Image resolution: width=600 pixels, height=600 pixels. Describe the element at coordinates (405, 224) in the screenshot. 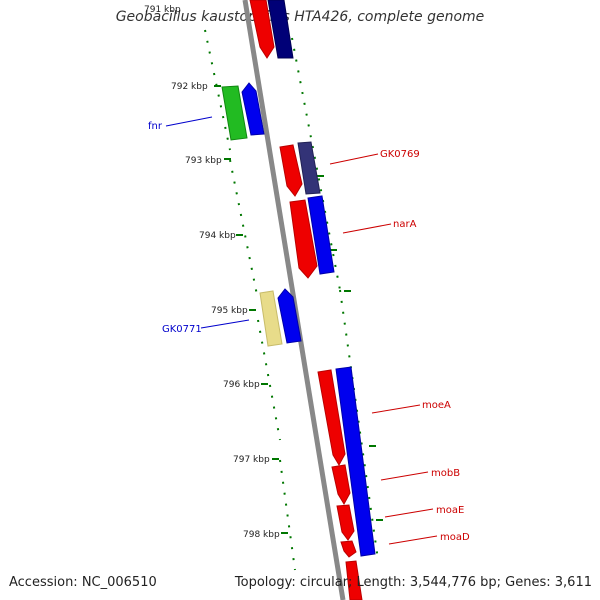

I see `gene-label-nara: narA` at that location.